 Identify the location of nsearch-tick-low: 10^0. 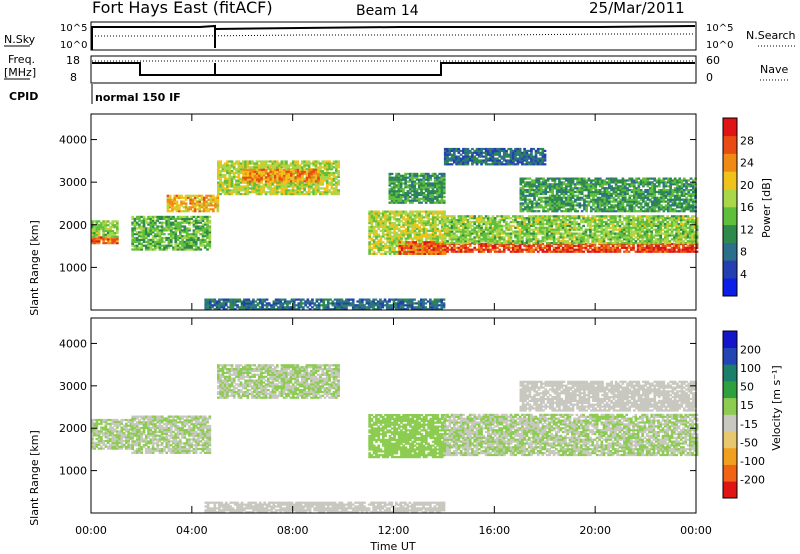
(719, 45).